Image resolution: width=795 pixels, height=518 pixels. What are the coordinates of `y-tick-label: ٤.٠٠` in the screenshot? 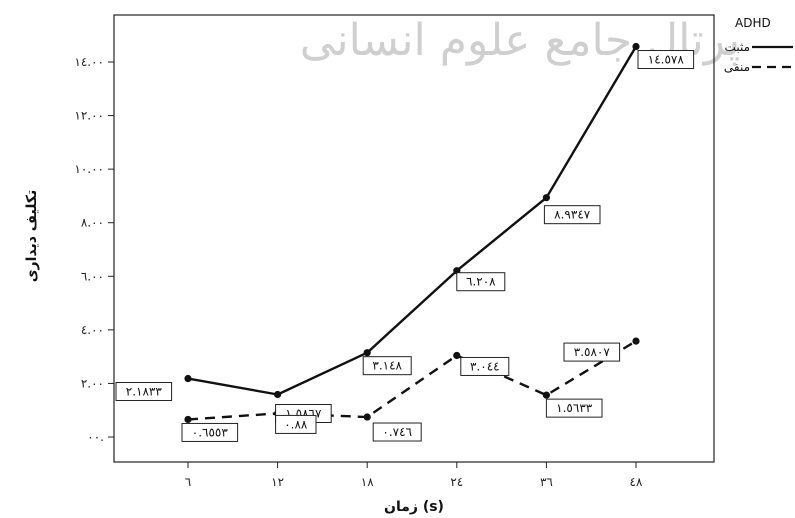 It's located at (92, 330).